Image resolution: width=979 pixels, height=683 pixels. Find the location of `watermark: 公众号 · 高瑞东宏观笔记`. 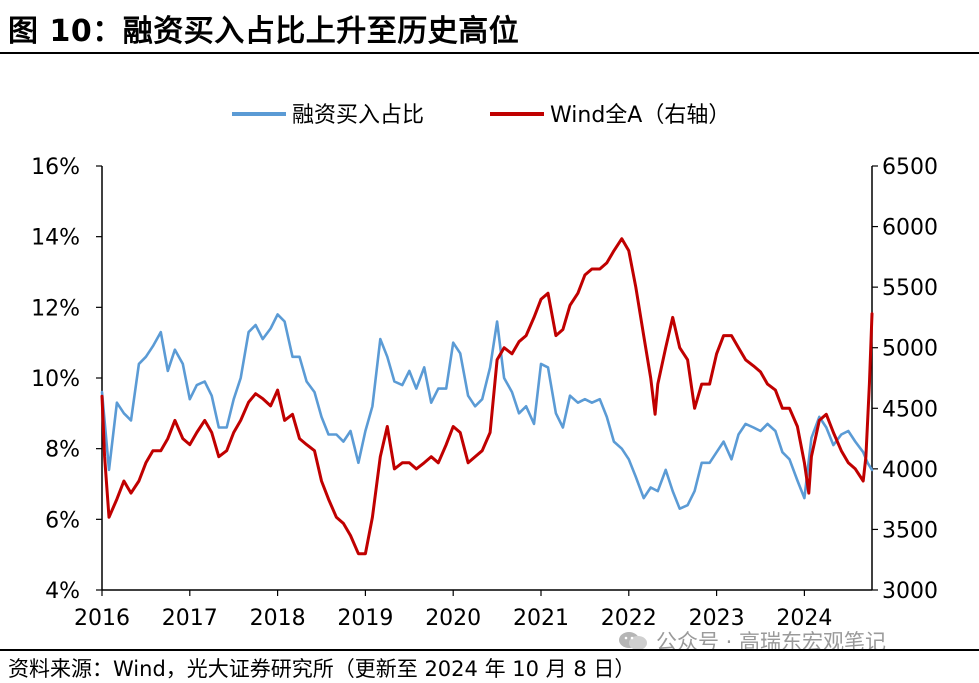

watermark: 公众号 · 高瑞东宏观笔记 is located at coordinates (752, 641).